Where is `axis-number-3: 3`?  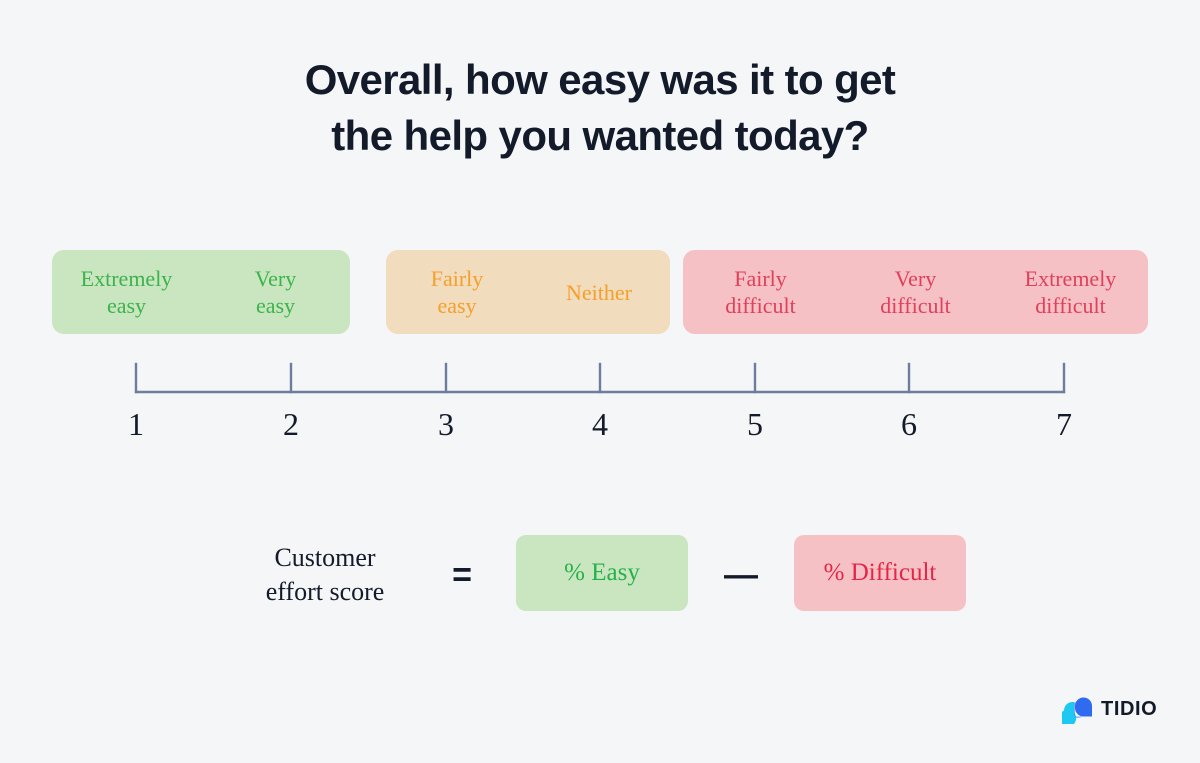 axis-number-3: 3 is located at coordinates (446, 424).